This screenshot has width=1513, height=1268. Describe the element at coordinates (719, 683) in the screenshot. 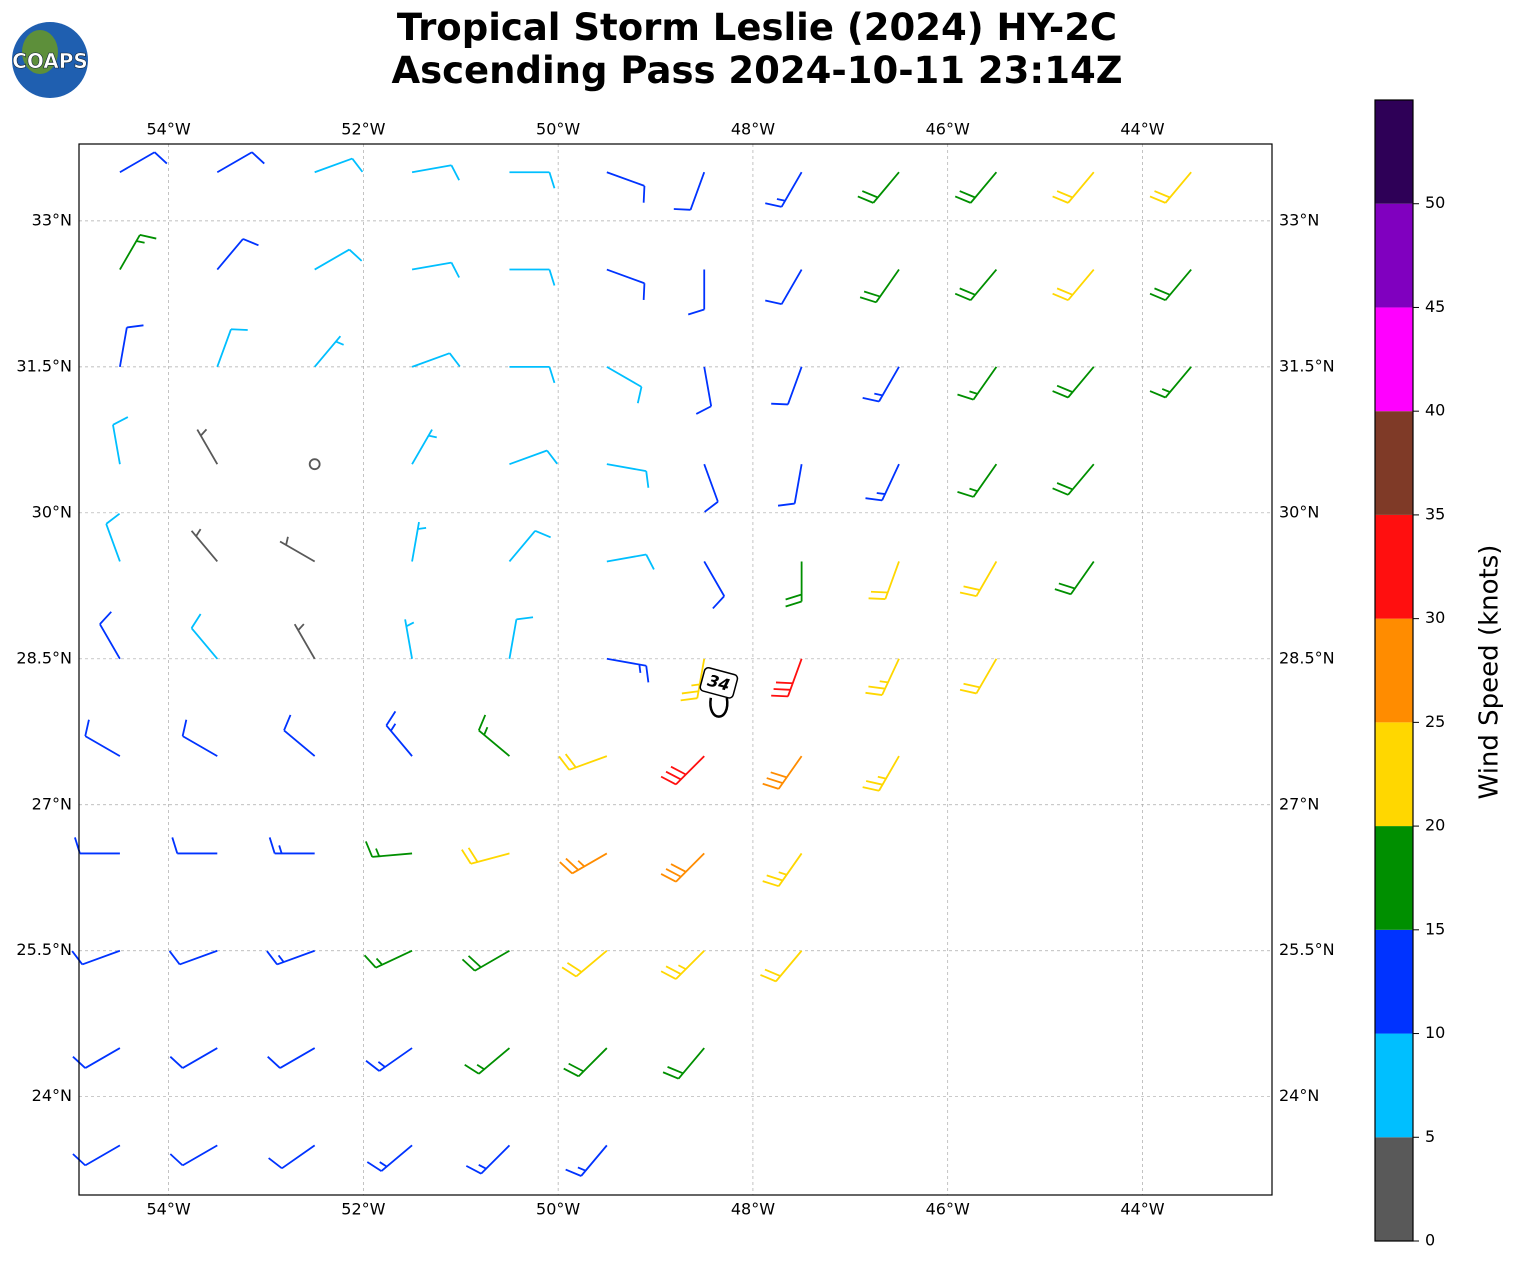

I see `contour-label-box` at that location.